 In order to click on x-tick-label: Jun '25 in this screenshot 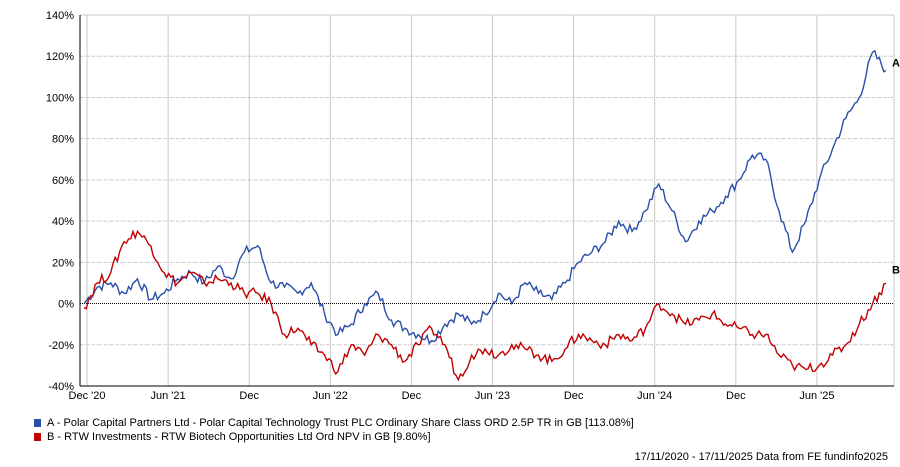, I will do `click(816, 396)`.